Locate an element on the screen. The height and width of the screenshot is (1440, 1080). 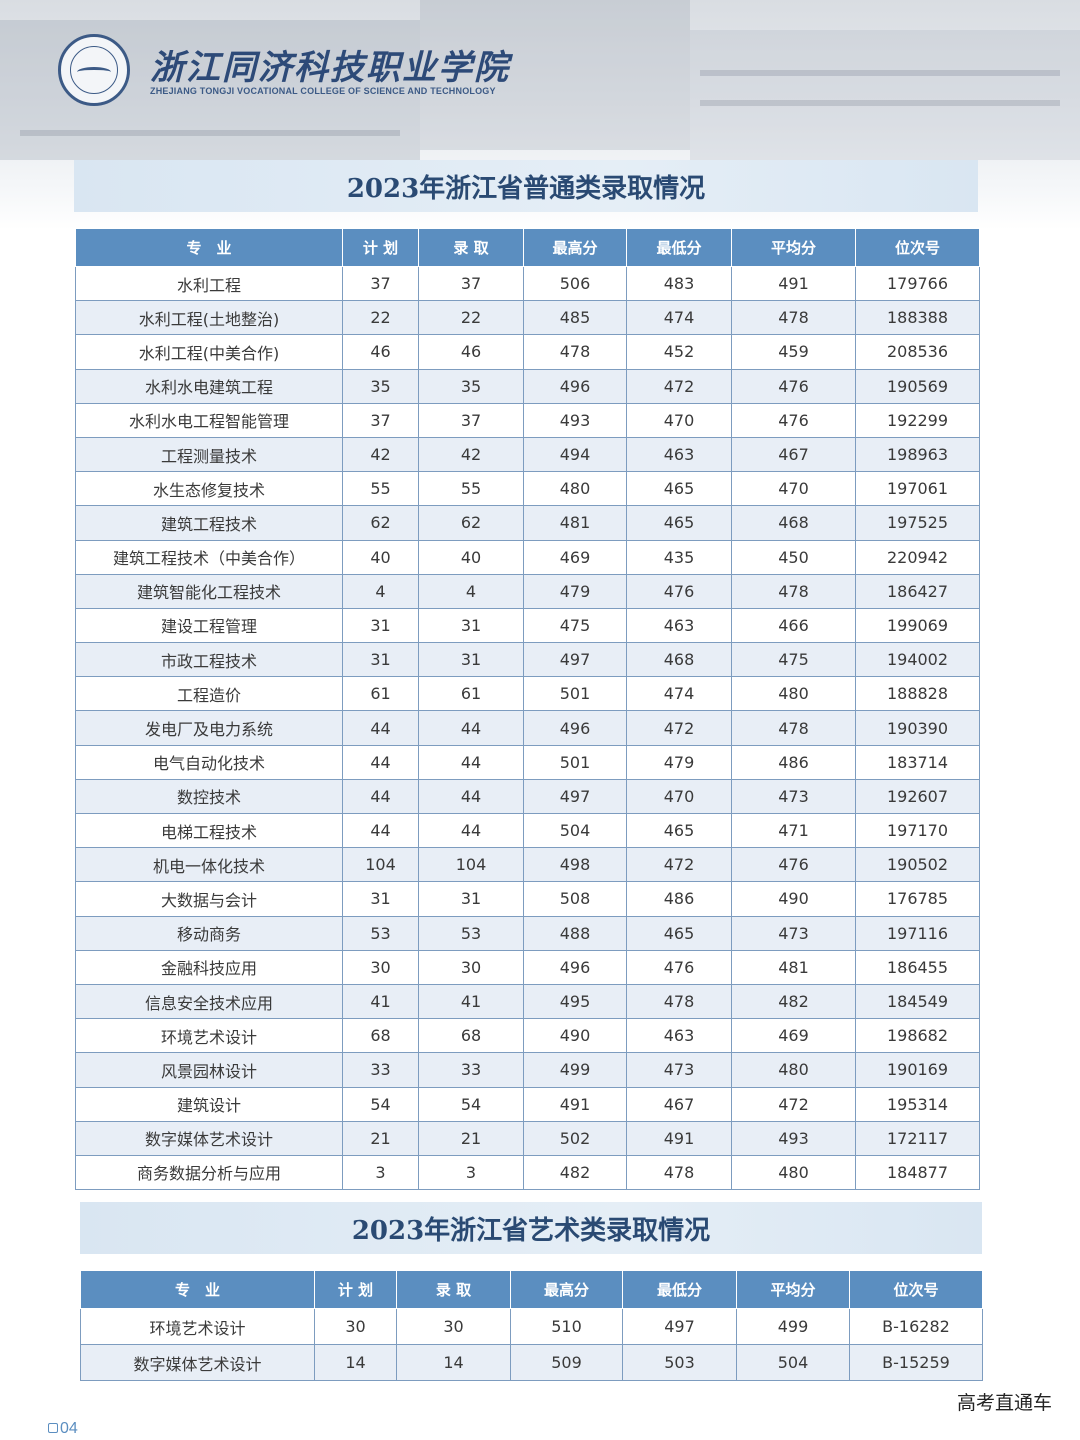
cell-max-score: 475 is located at coordinates (575, 625).